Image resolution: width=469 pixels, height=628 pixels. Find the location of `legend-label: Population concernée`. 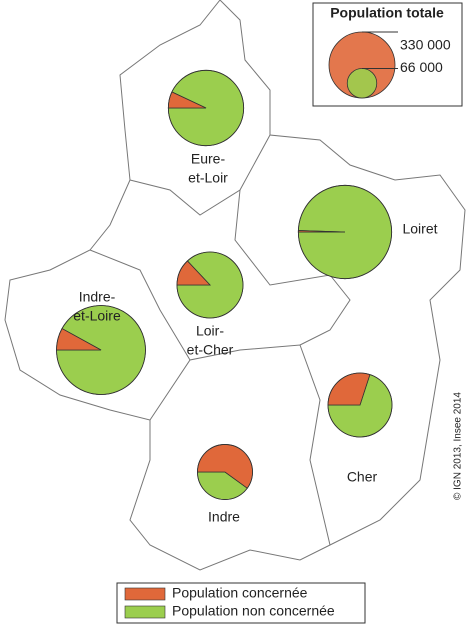

legend-label: Population concernée is located at coordinates (240, 593).